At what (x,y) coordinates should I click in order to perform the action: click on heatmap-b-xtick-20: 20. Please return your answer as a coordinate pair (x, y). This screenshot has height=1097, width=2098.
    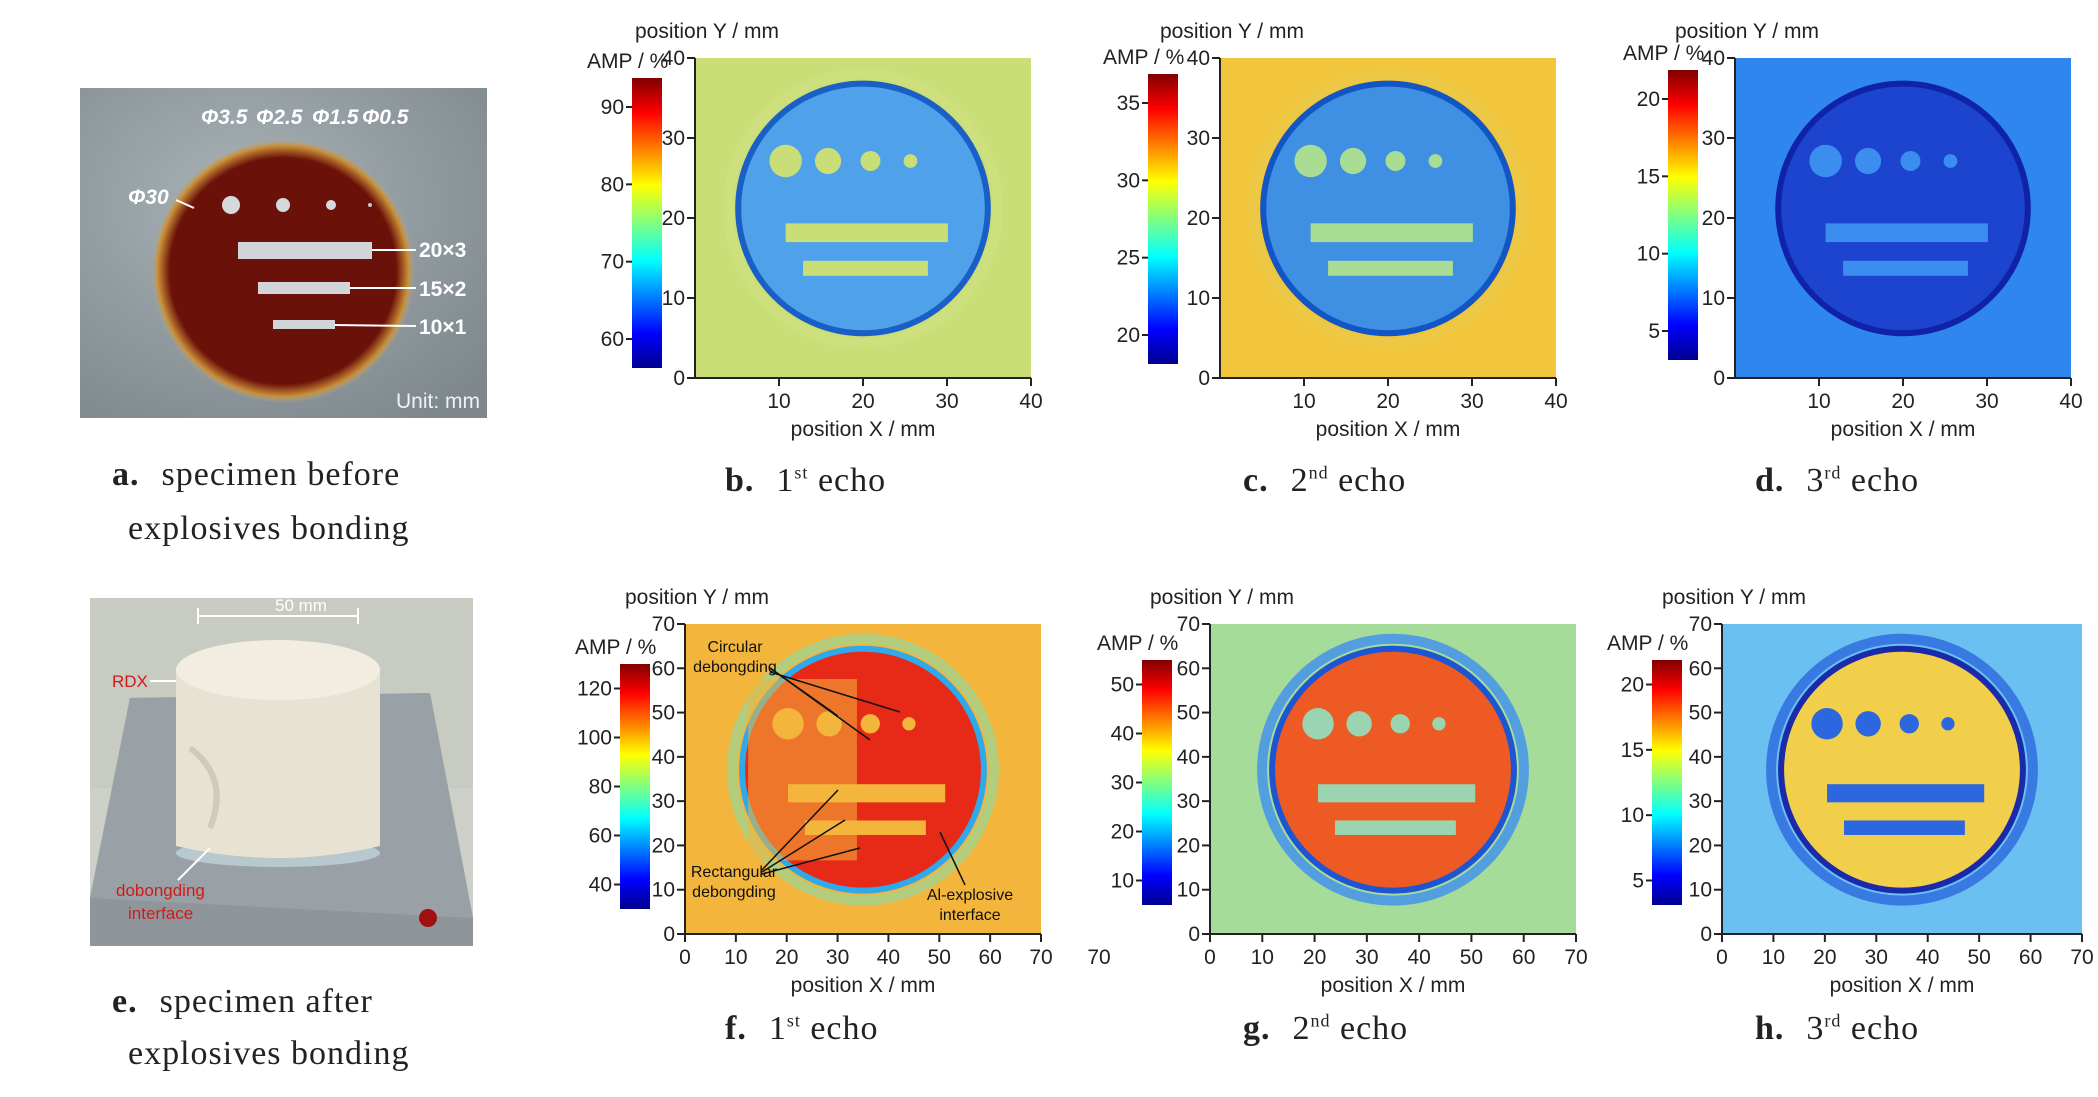
    Looking at the image, I should click on (862, 401).